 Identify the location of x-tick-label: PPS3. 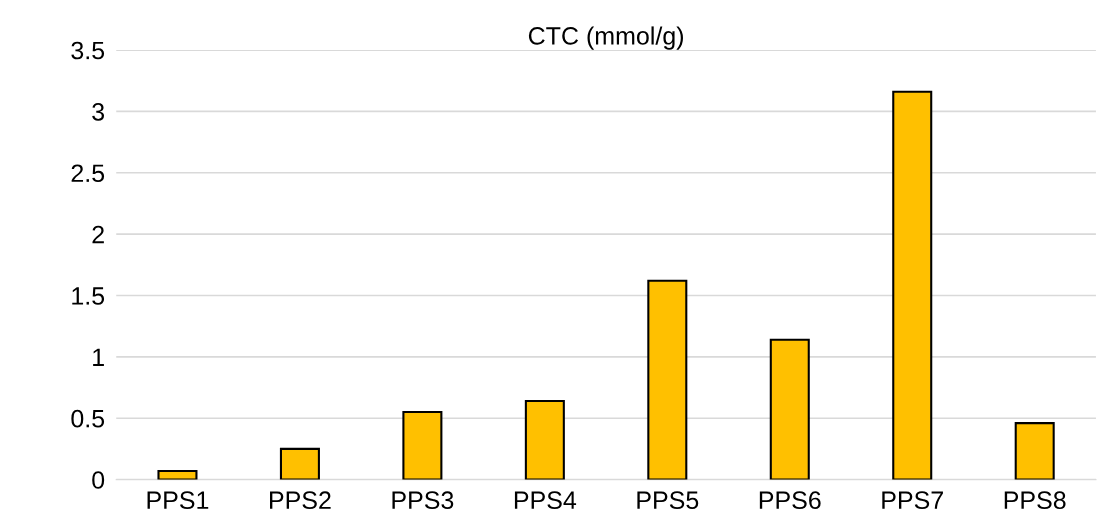
(423, 500).